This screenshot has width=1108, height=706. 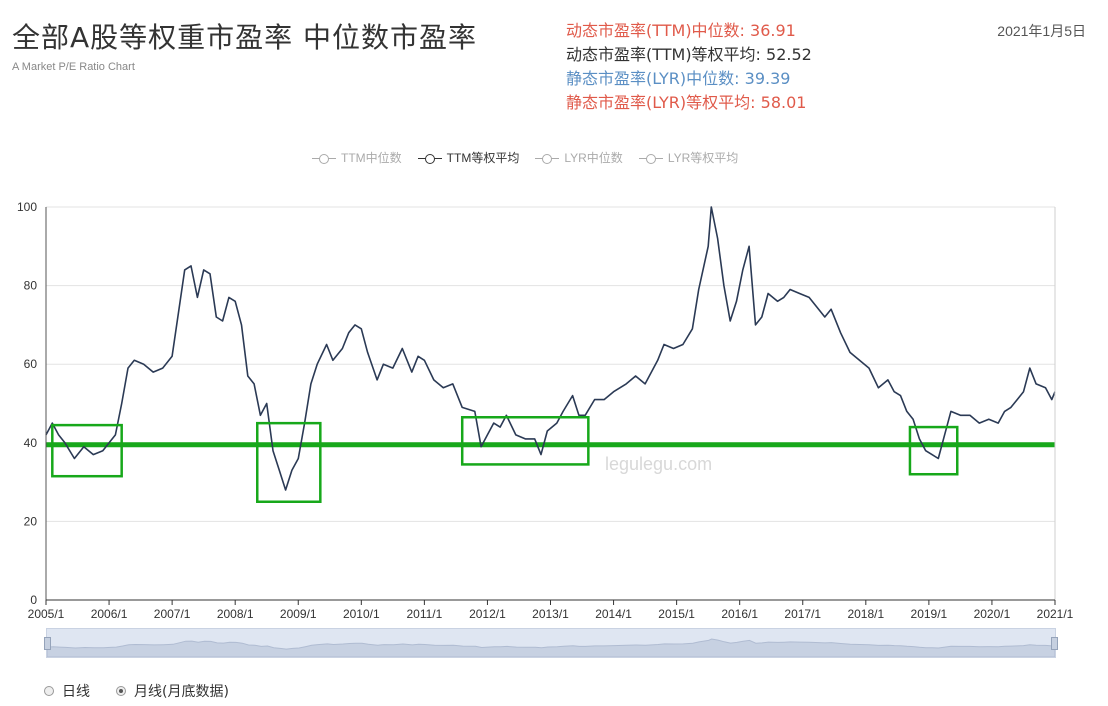 What do you see at coordinates (739, 614) in the screenshot?
I see `x-tick-label: 2016/1` at bounding box center [739, 614].